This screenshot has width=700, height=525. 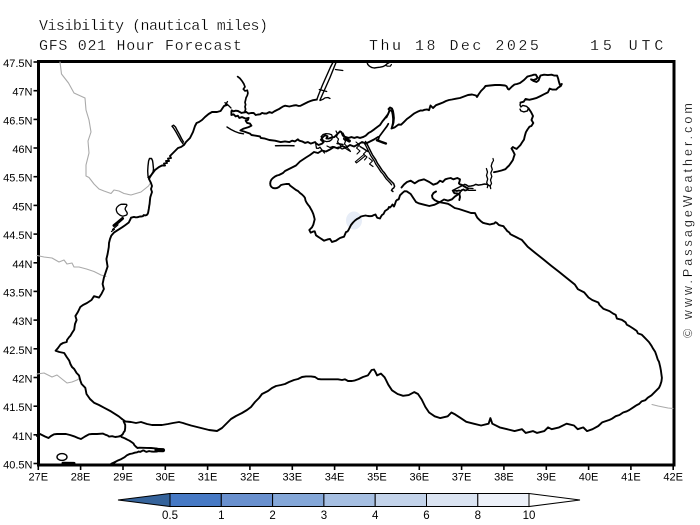 What do you see at coordinates (22, 437) in the screenshot?
I see `svg-text: 41N` at bounding box center [22, 437].